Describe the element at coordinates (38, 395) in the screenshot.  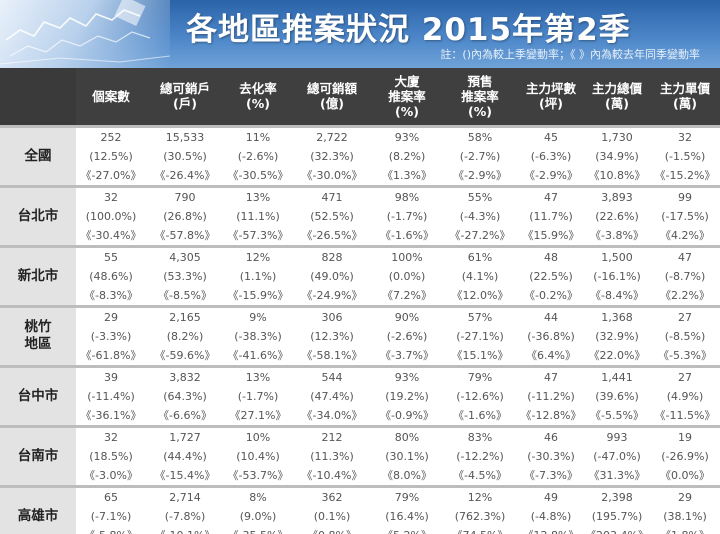
I see `region-name: 台中市` at that location.